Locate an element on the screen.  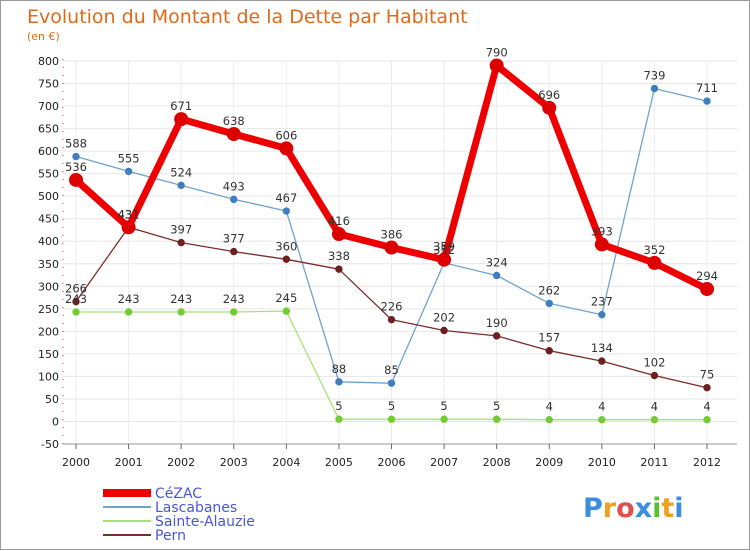
data-label-c-zac: 386 is located at coordinates (392, 235).